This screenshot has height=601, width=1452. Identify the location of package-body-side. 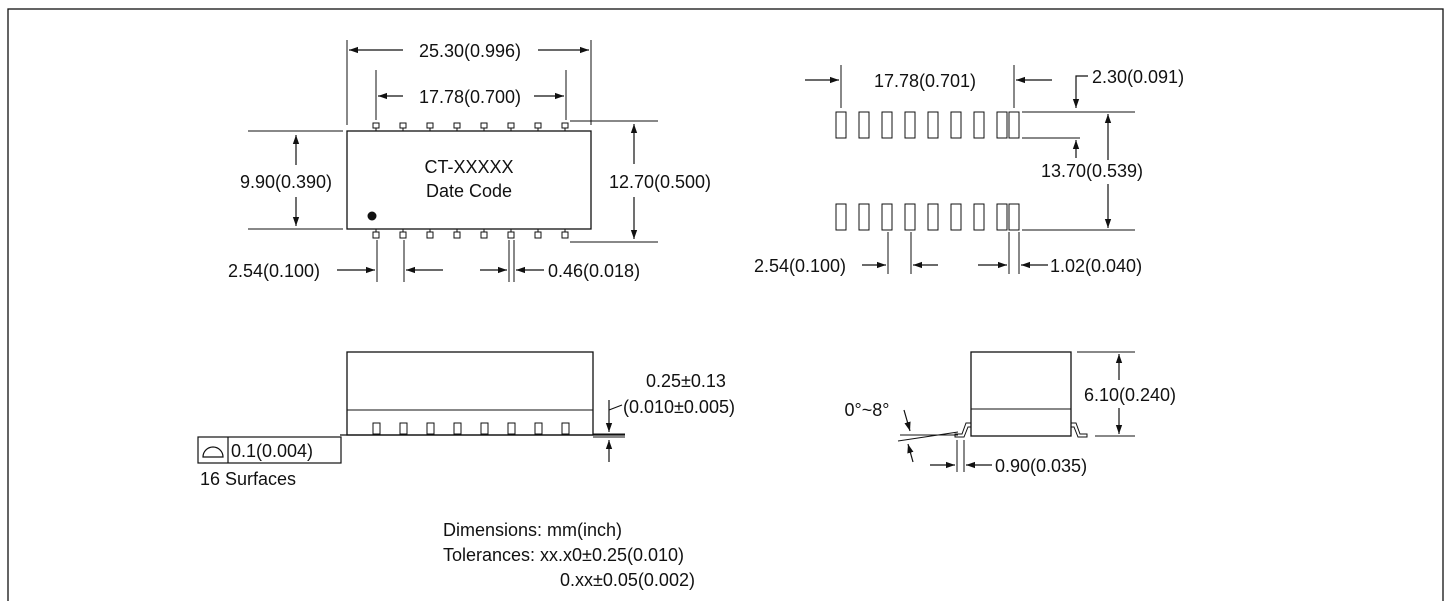
(470, 393).